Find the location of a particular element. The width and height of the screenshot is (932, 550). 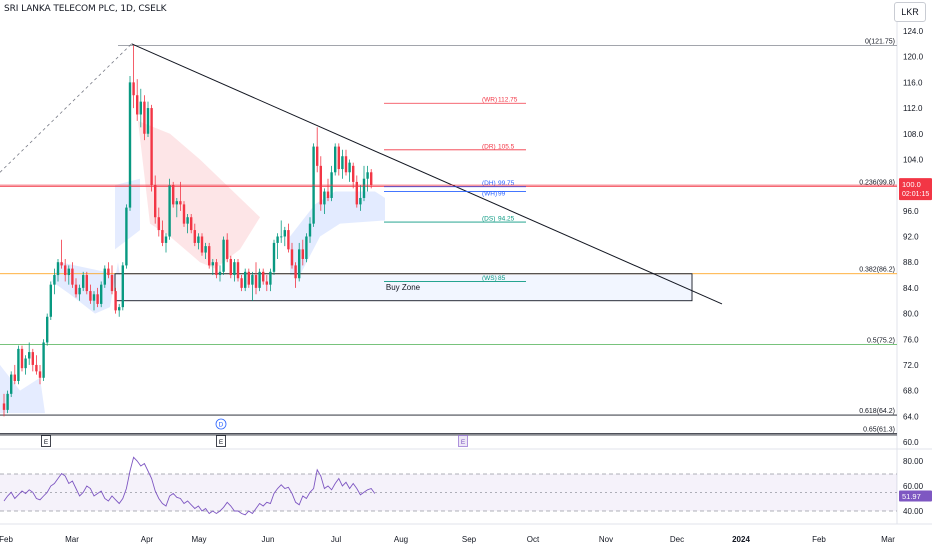

rsi-tick-label: 60.00 is located at coordinates (913, 486).